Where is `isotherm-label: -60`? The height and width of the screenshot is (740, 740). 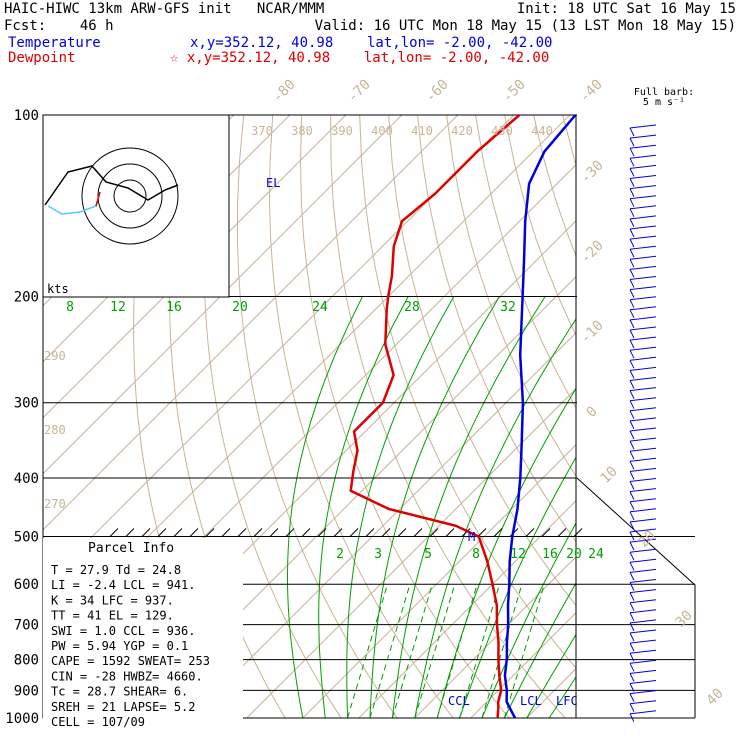 isotherm-label: -60 is located at coordinates (437, 91).